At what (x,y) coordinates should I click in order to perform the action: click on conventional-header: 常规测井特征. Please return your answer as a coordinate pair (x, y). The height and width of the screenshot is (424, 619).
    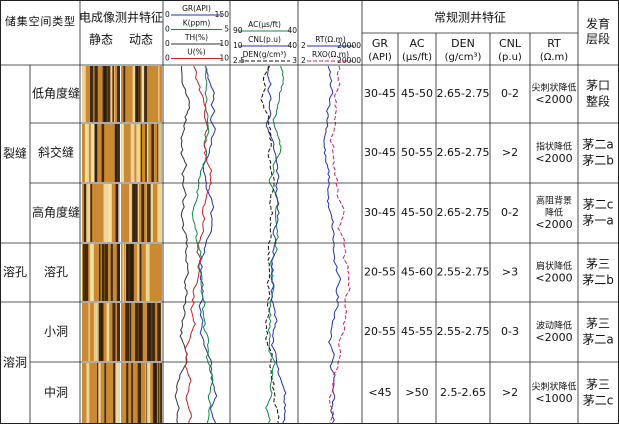
    Looking at the image, I should click on (470, 17).